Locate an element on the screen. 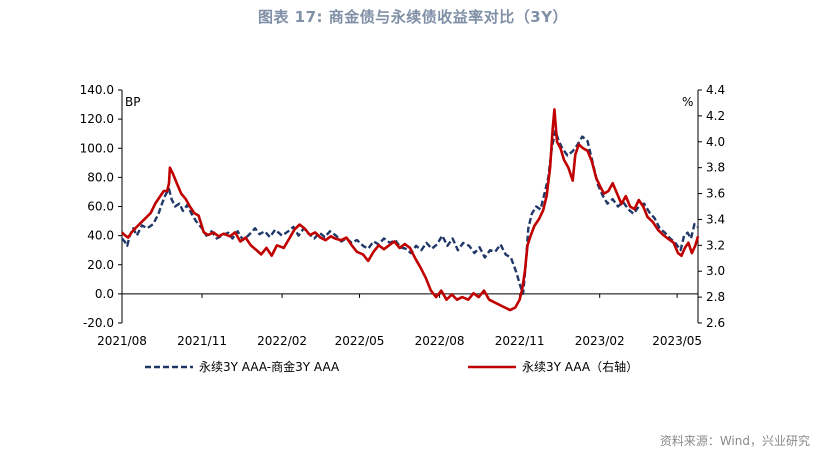  source-note: 资料来源：Wind，兴业研究 is located at coordinates (734, 441).